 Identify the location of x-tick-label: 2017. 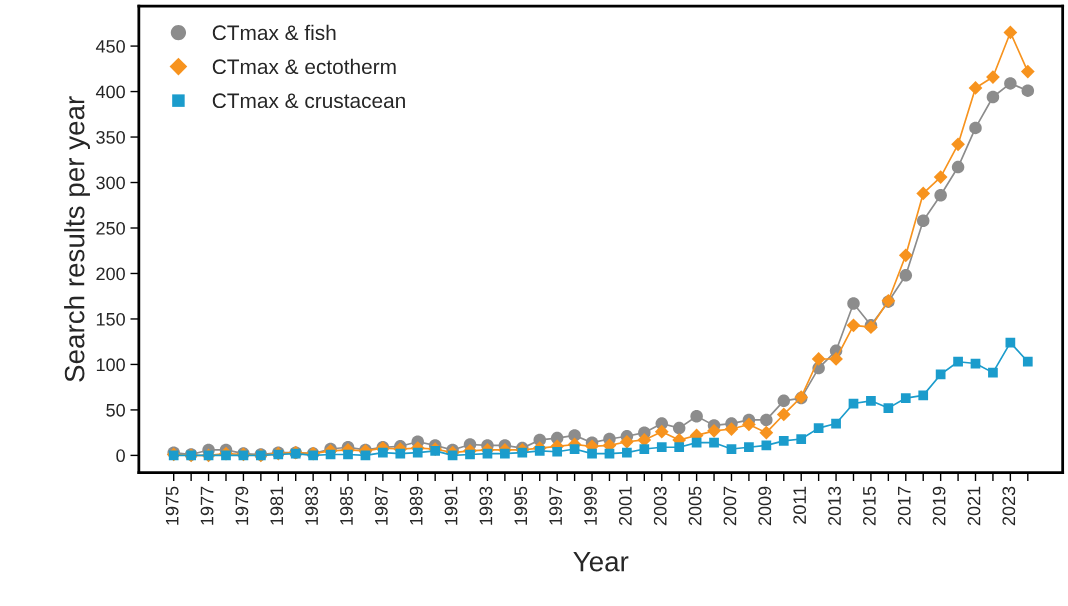
(904, 506).